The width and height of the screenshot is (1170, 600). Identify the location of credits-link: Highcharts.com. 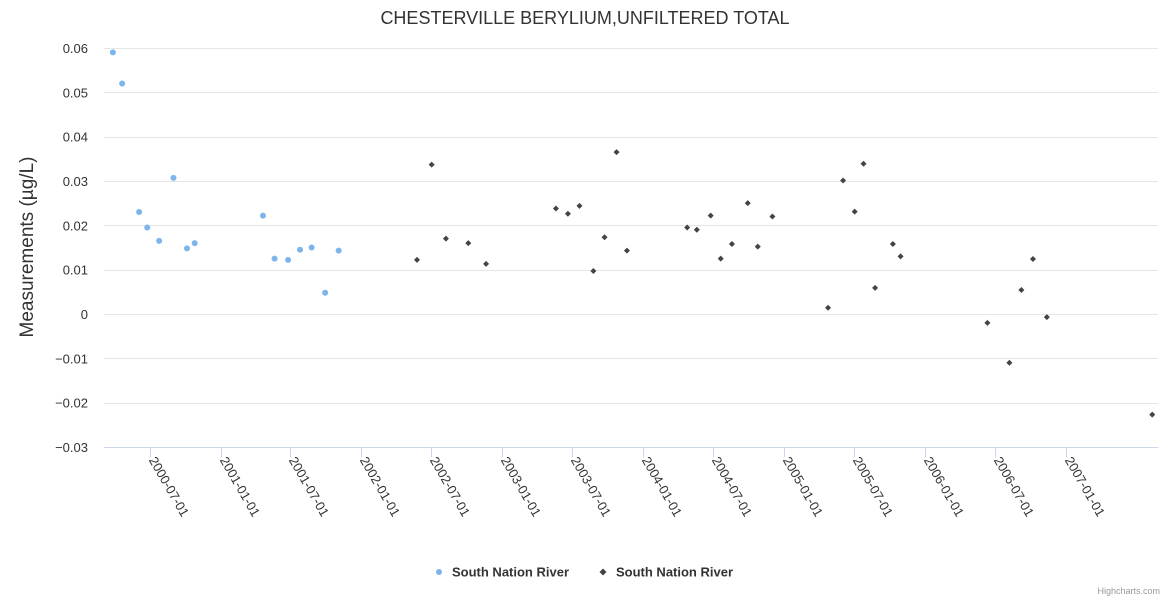
(1128, 591).